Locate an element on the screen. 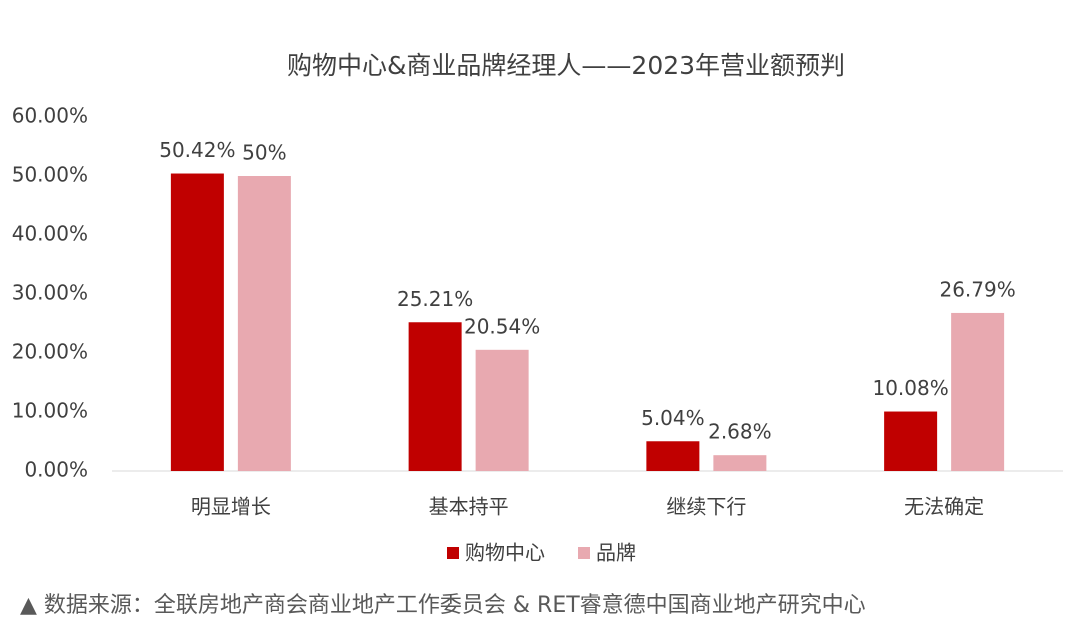 This screenshot has width=1080, height=634. x-tick-label: 继续下行 is located at coordinates (706, 507).